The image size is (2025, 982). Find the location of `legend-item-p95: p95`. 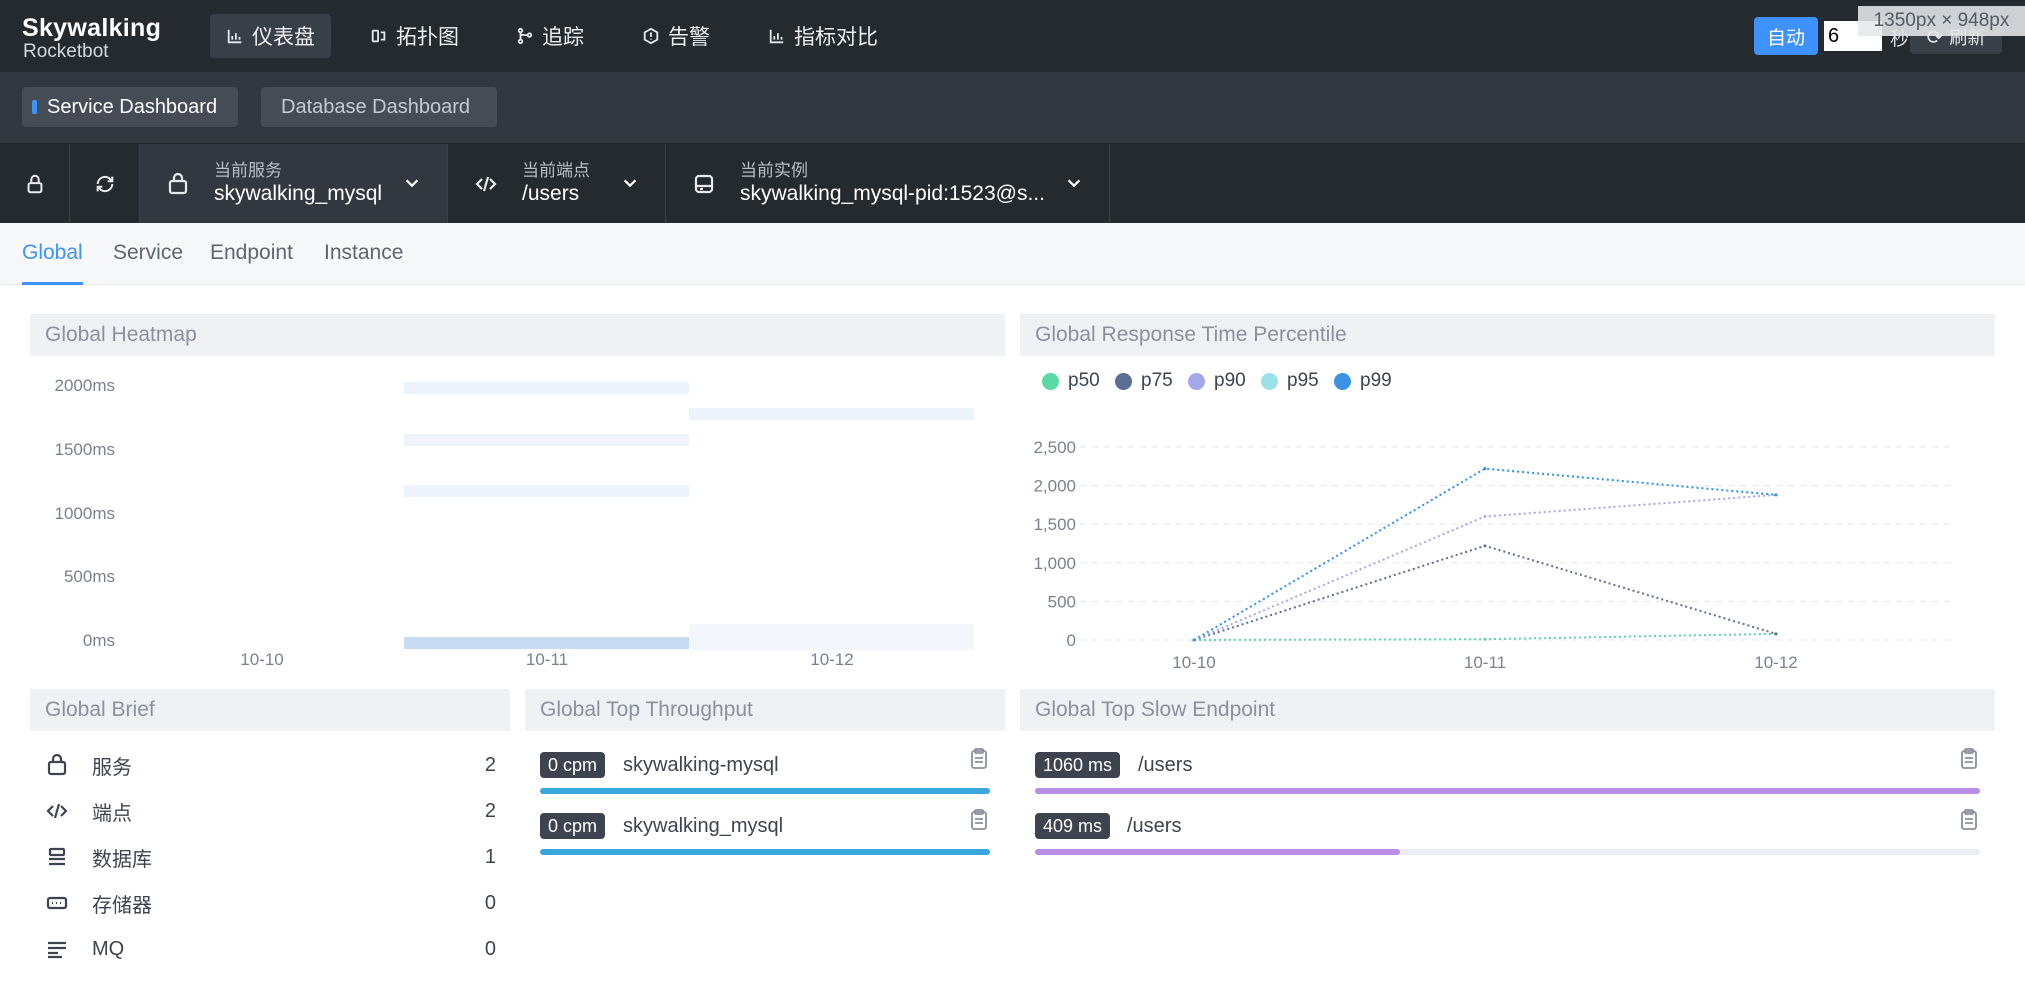

legend-item-p95: p95 is located at coordinates (1290, 381).